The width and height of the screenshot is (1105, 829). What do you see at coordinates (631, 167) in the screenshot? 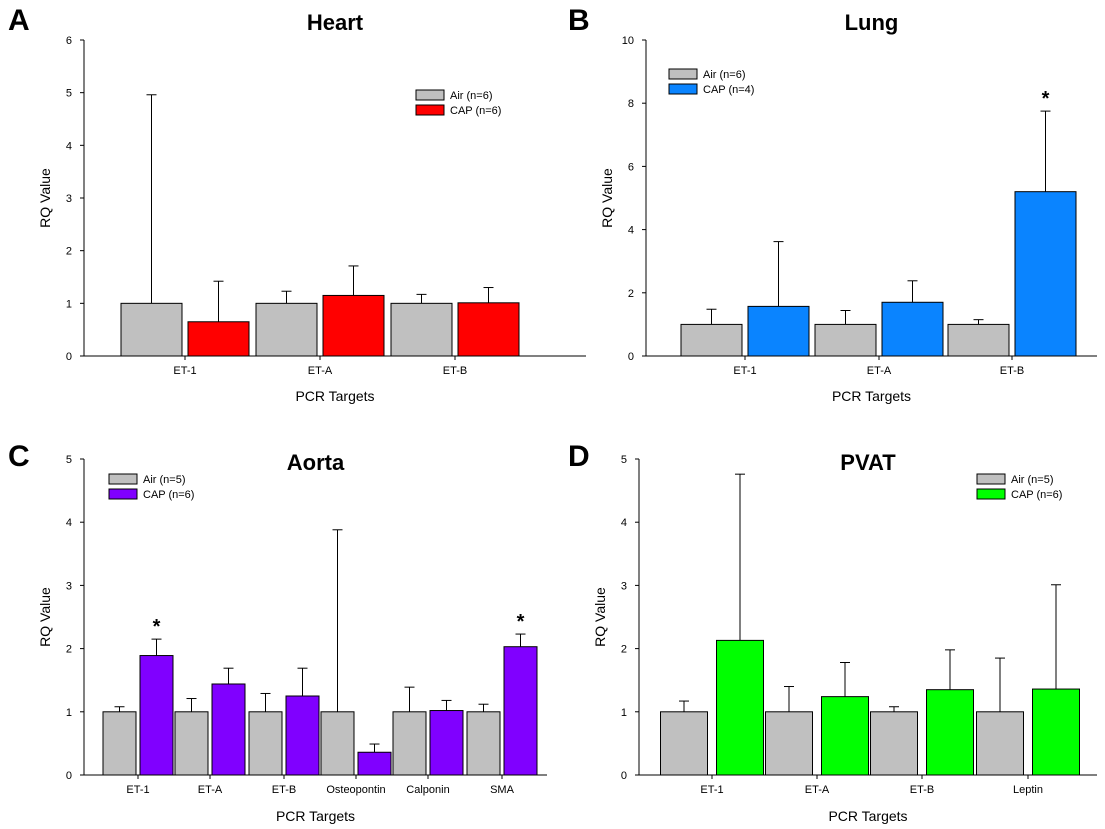
I see `y-tick-label: 6` at bounding box center [631, 167].